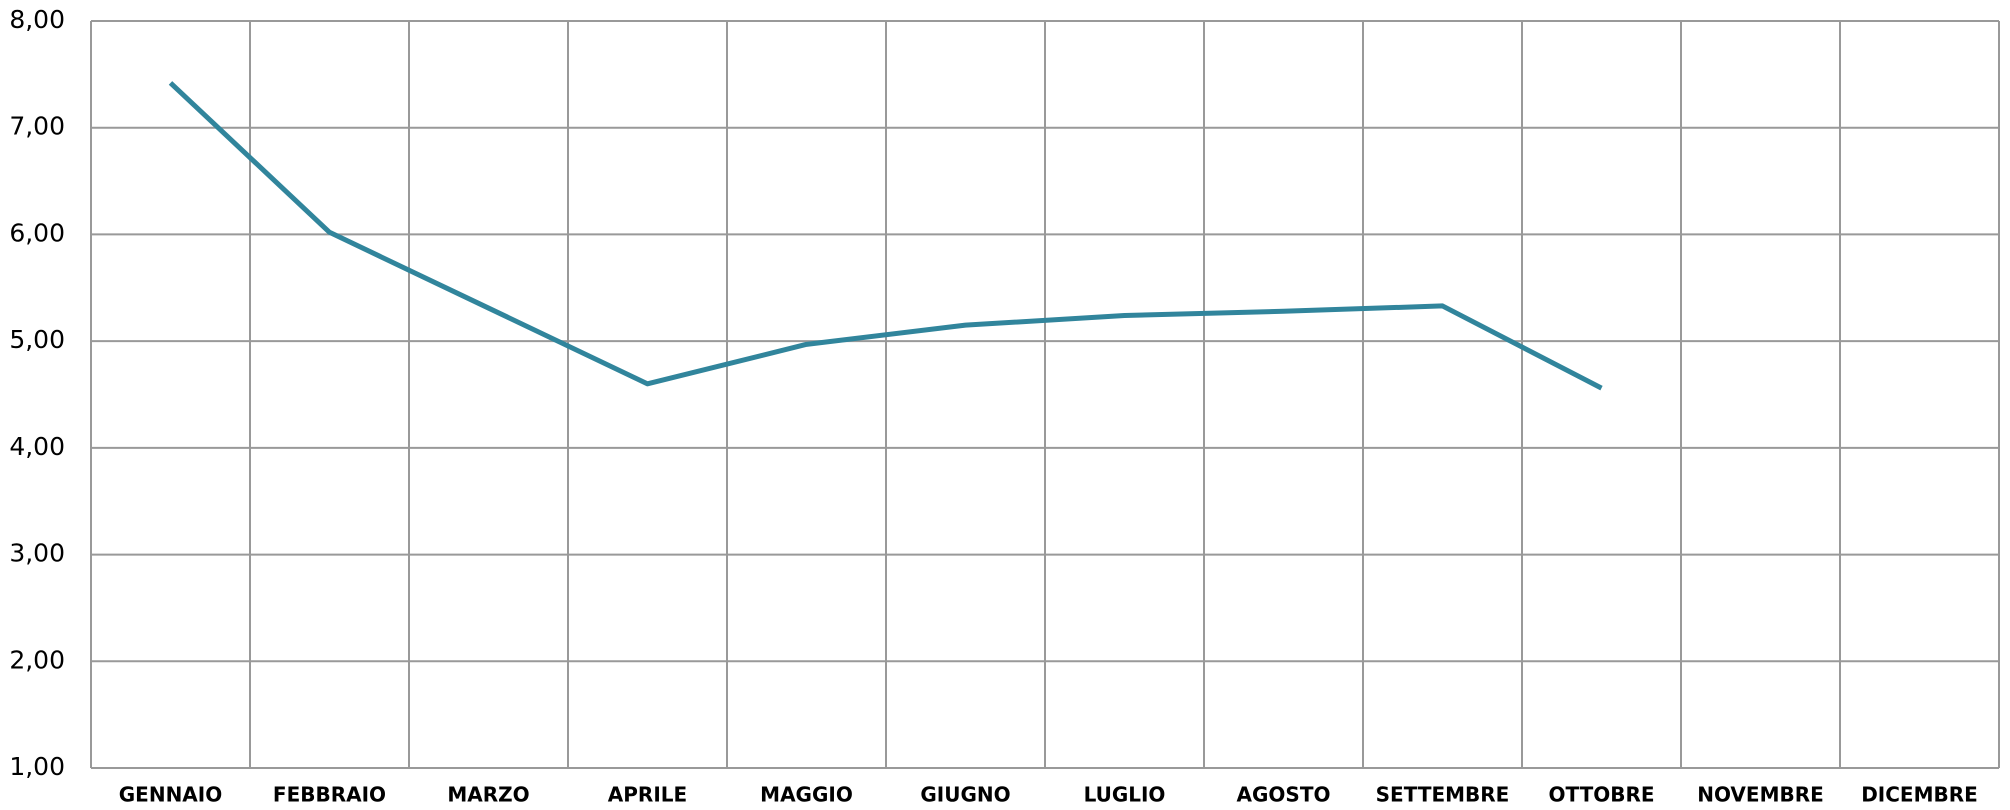 The height and width of the screenshot is (810, 2010). Describe the element at coordinates (1919, 795) in the screenshot. I see `x-tick-label: DICEMBRE` at that location.